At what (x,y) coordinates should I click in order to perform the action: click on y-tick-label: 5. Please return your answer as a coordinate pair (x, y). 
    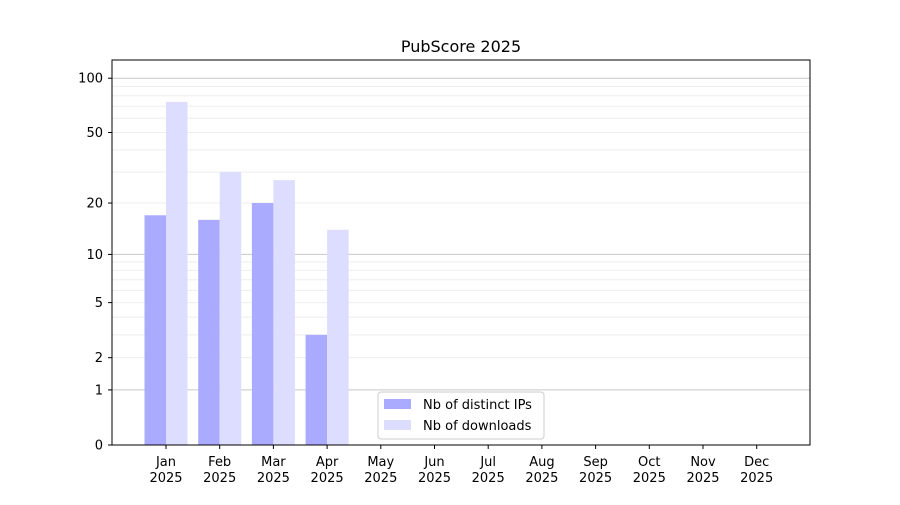
    Looking at the image, I should click on (99, 303).